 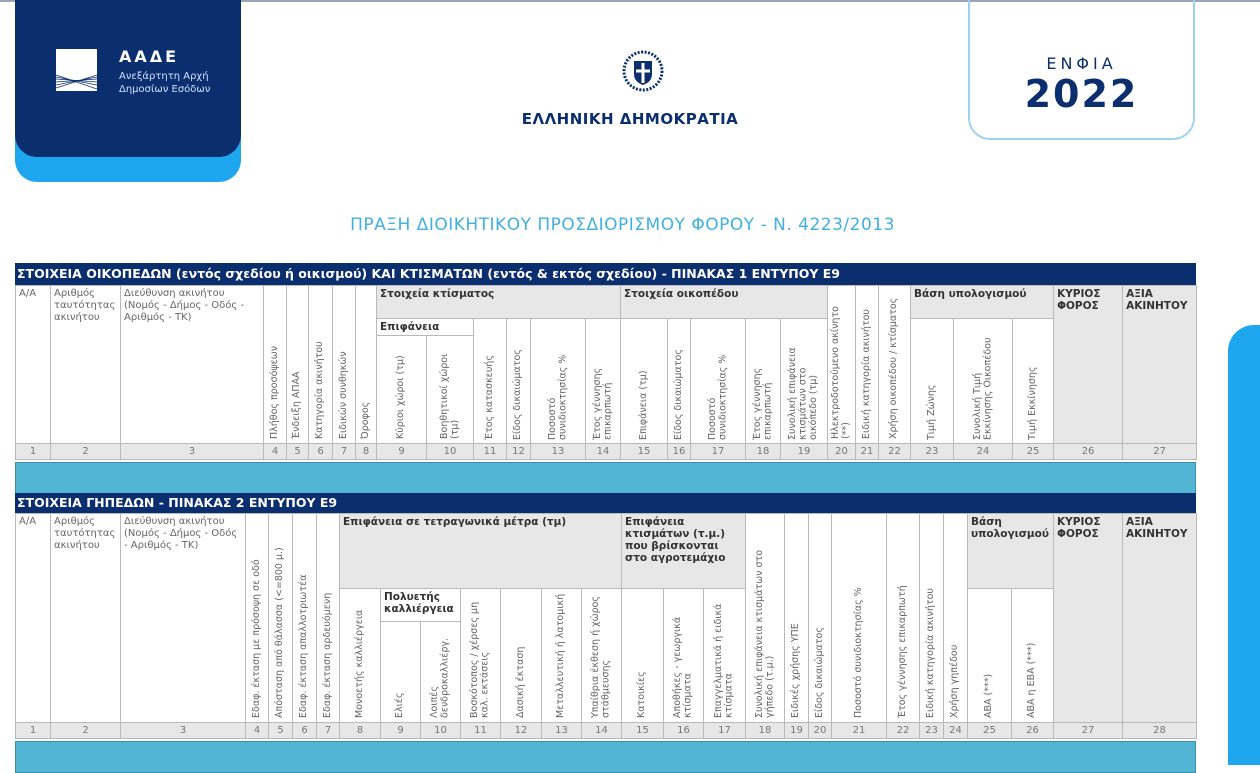 I want to click on col-header: Μεταλλευτική ή λατομική, so click(x=561, y=655).